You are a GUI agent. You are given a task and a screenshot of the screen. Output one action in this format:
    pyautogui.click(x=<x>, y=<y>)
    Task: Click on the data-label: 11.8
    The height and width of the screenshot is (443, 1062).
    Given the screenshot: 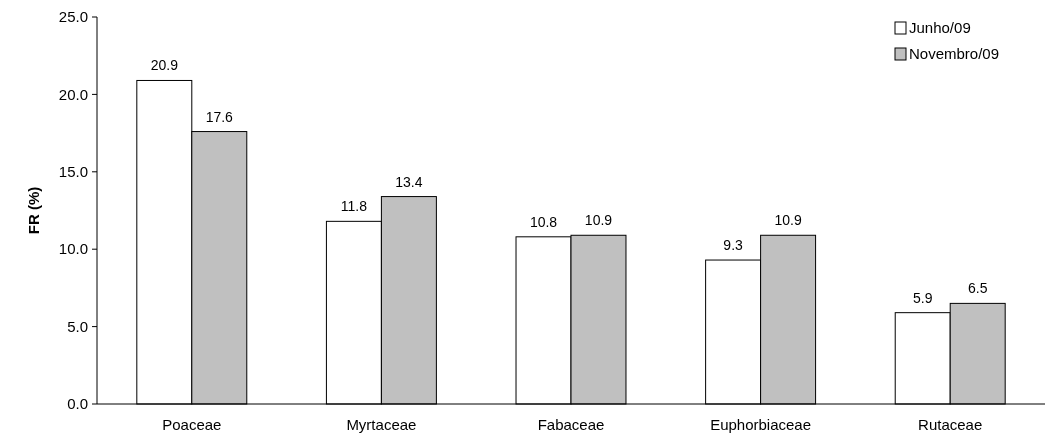 What is the action you would take?
    pyautogui.click(x=354, y=206)
    